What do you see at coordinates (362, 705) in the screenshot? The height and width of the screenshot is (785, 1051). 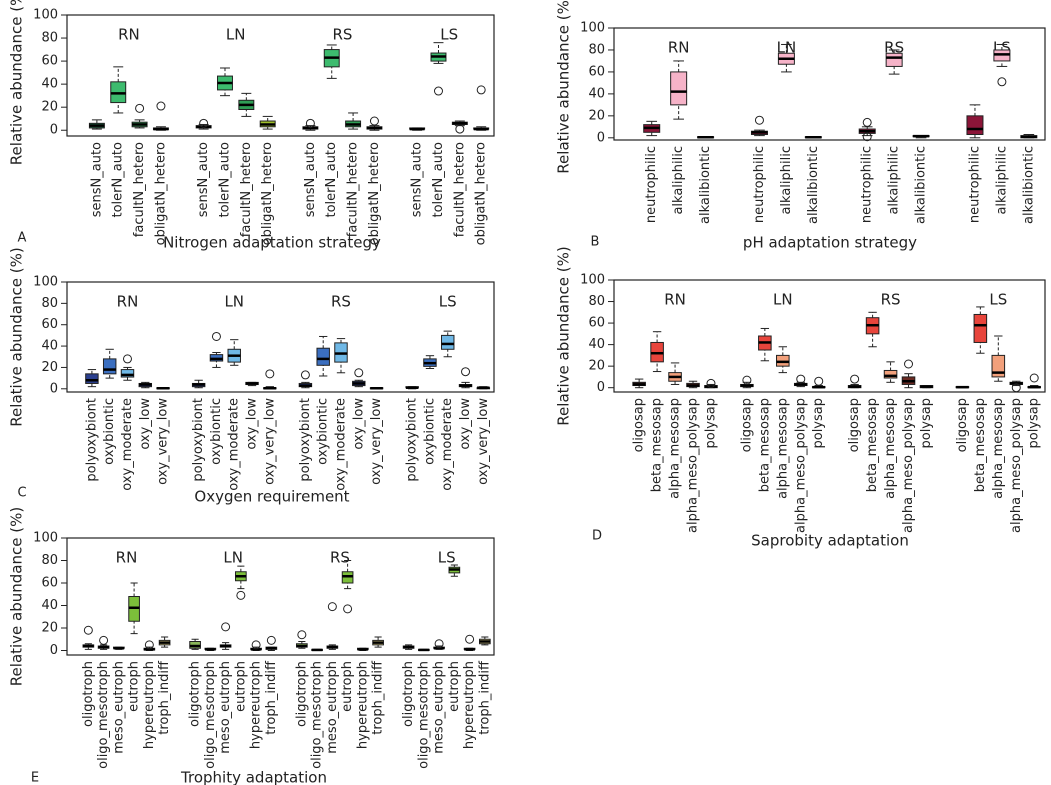 I see `category-label: hypereutroph` at bounding box center [362, 705].